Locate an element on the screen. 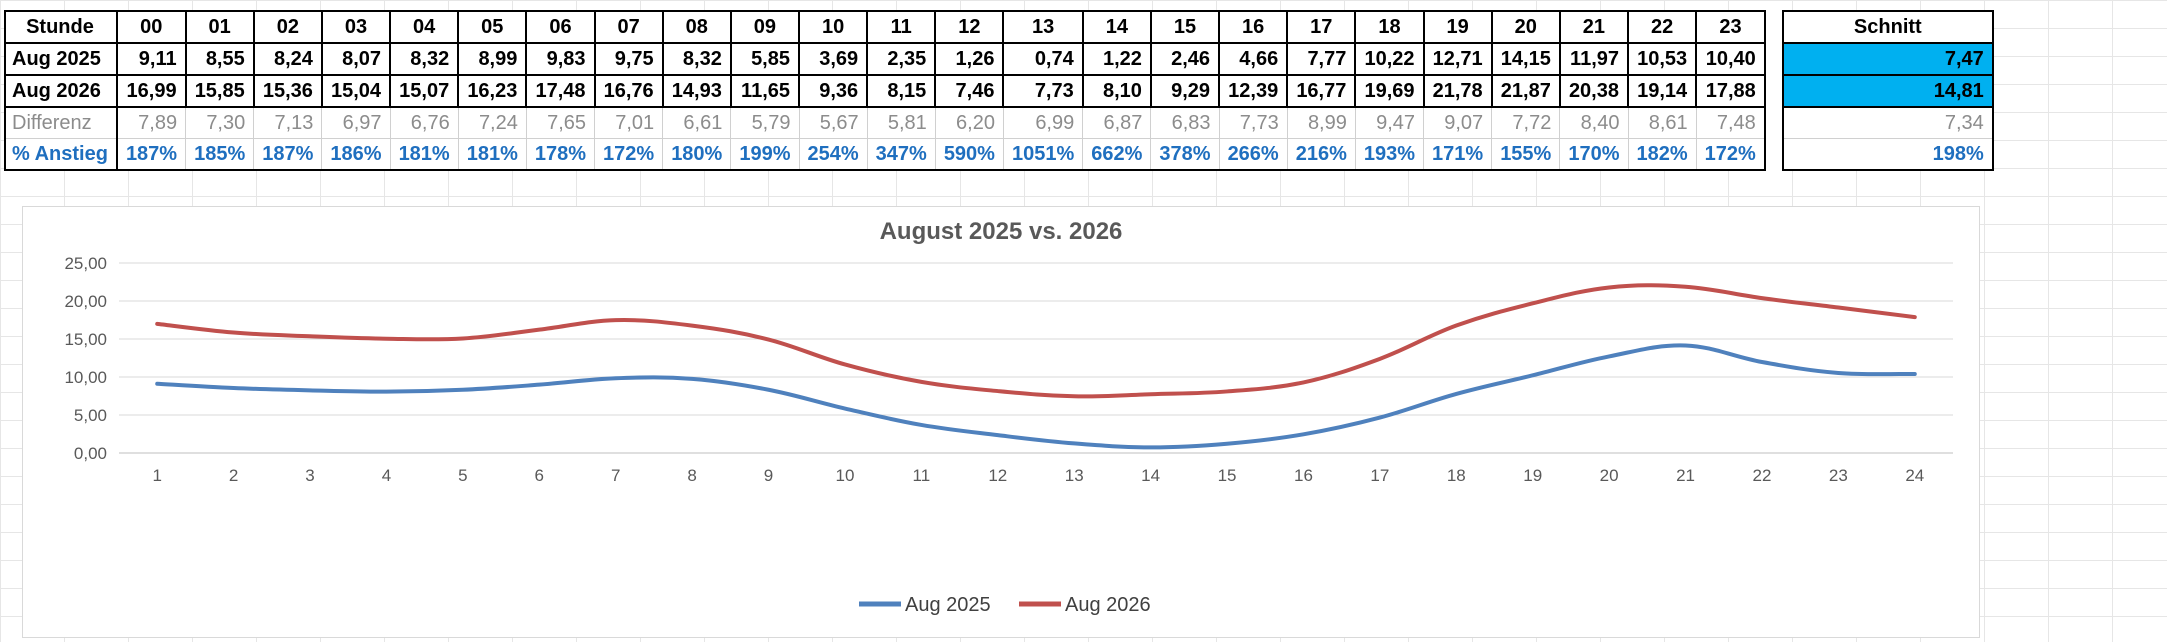 The image size is (2167, 642). value-cell: 7,13 is located at coordinates (288, 122).